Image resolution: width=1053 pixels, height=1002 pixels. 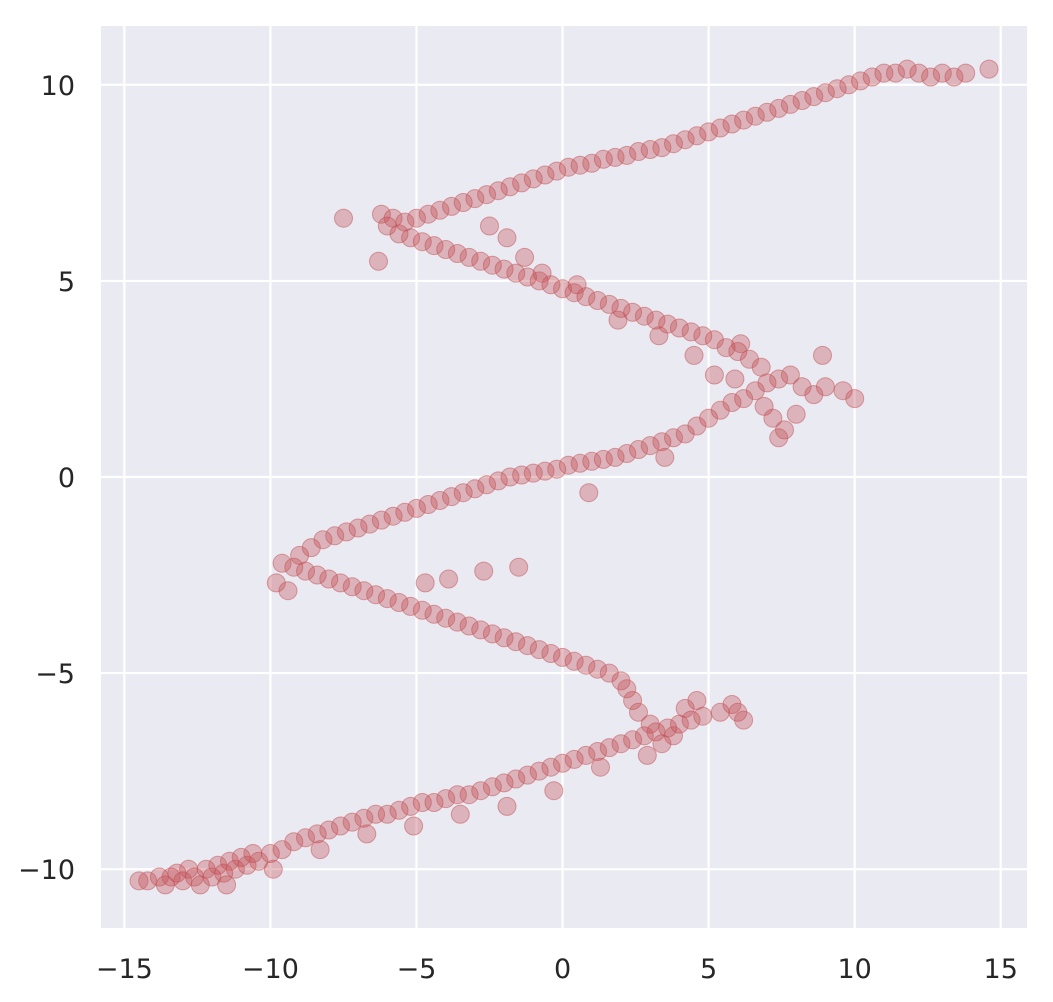 What do you see at coordinates (55, 674) in the screenshot?
I see `y-tick-label: −5` at bounding box center [55, 674].